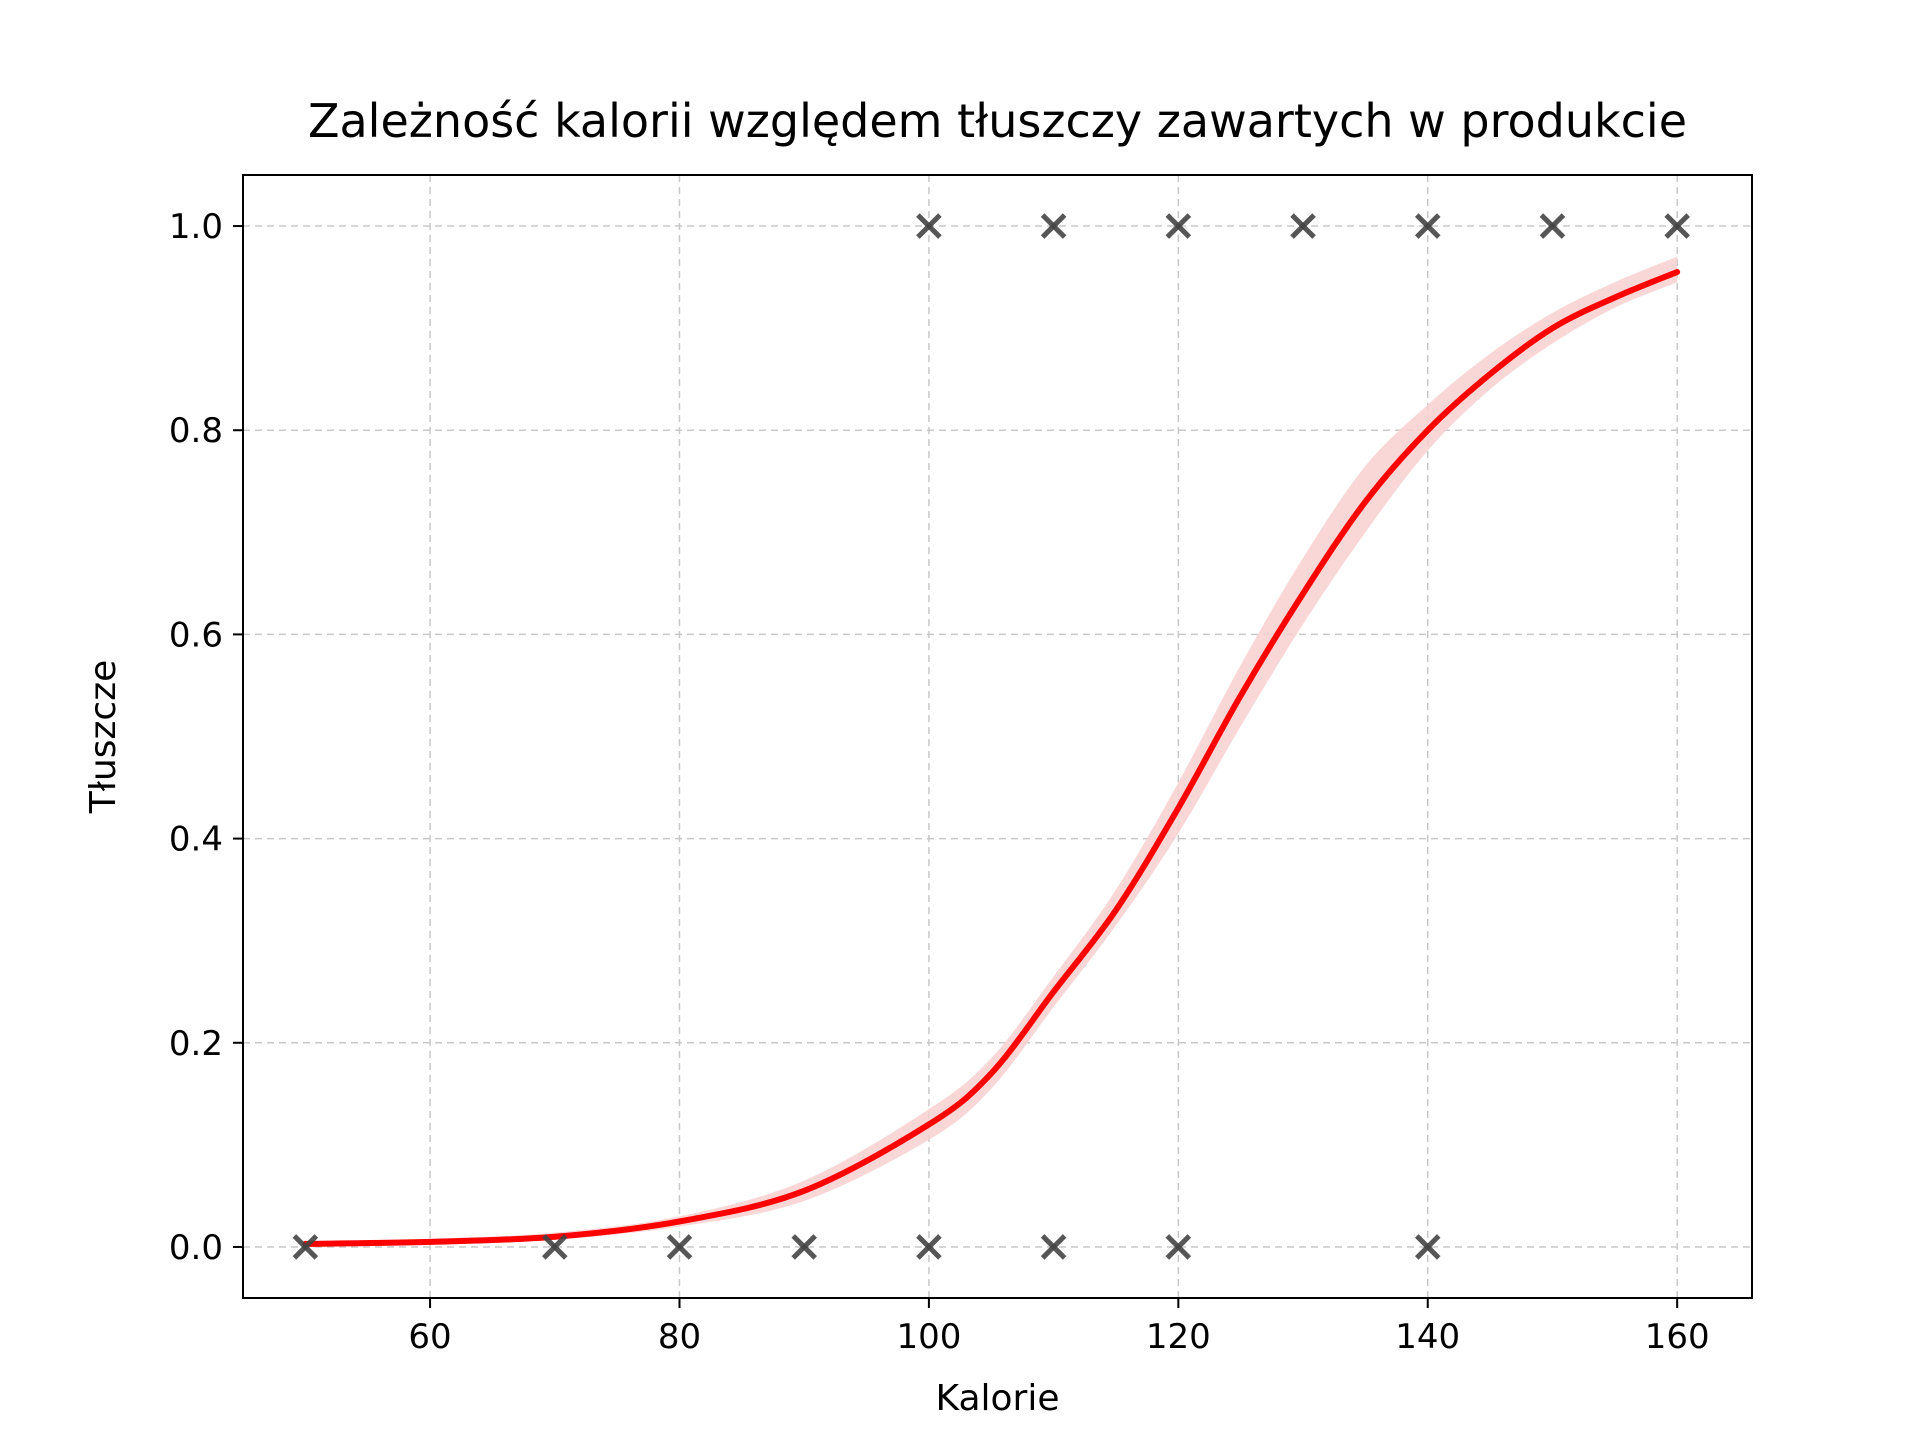 The width and height of the screenshot is (1920, 1440). Describe the element at coordinates (196, 635) in the screenshot. I see `y-tick-label: 0.6` at that location.